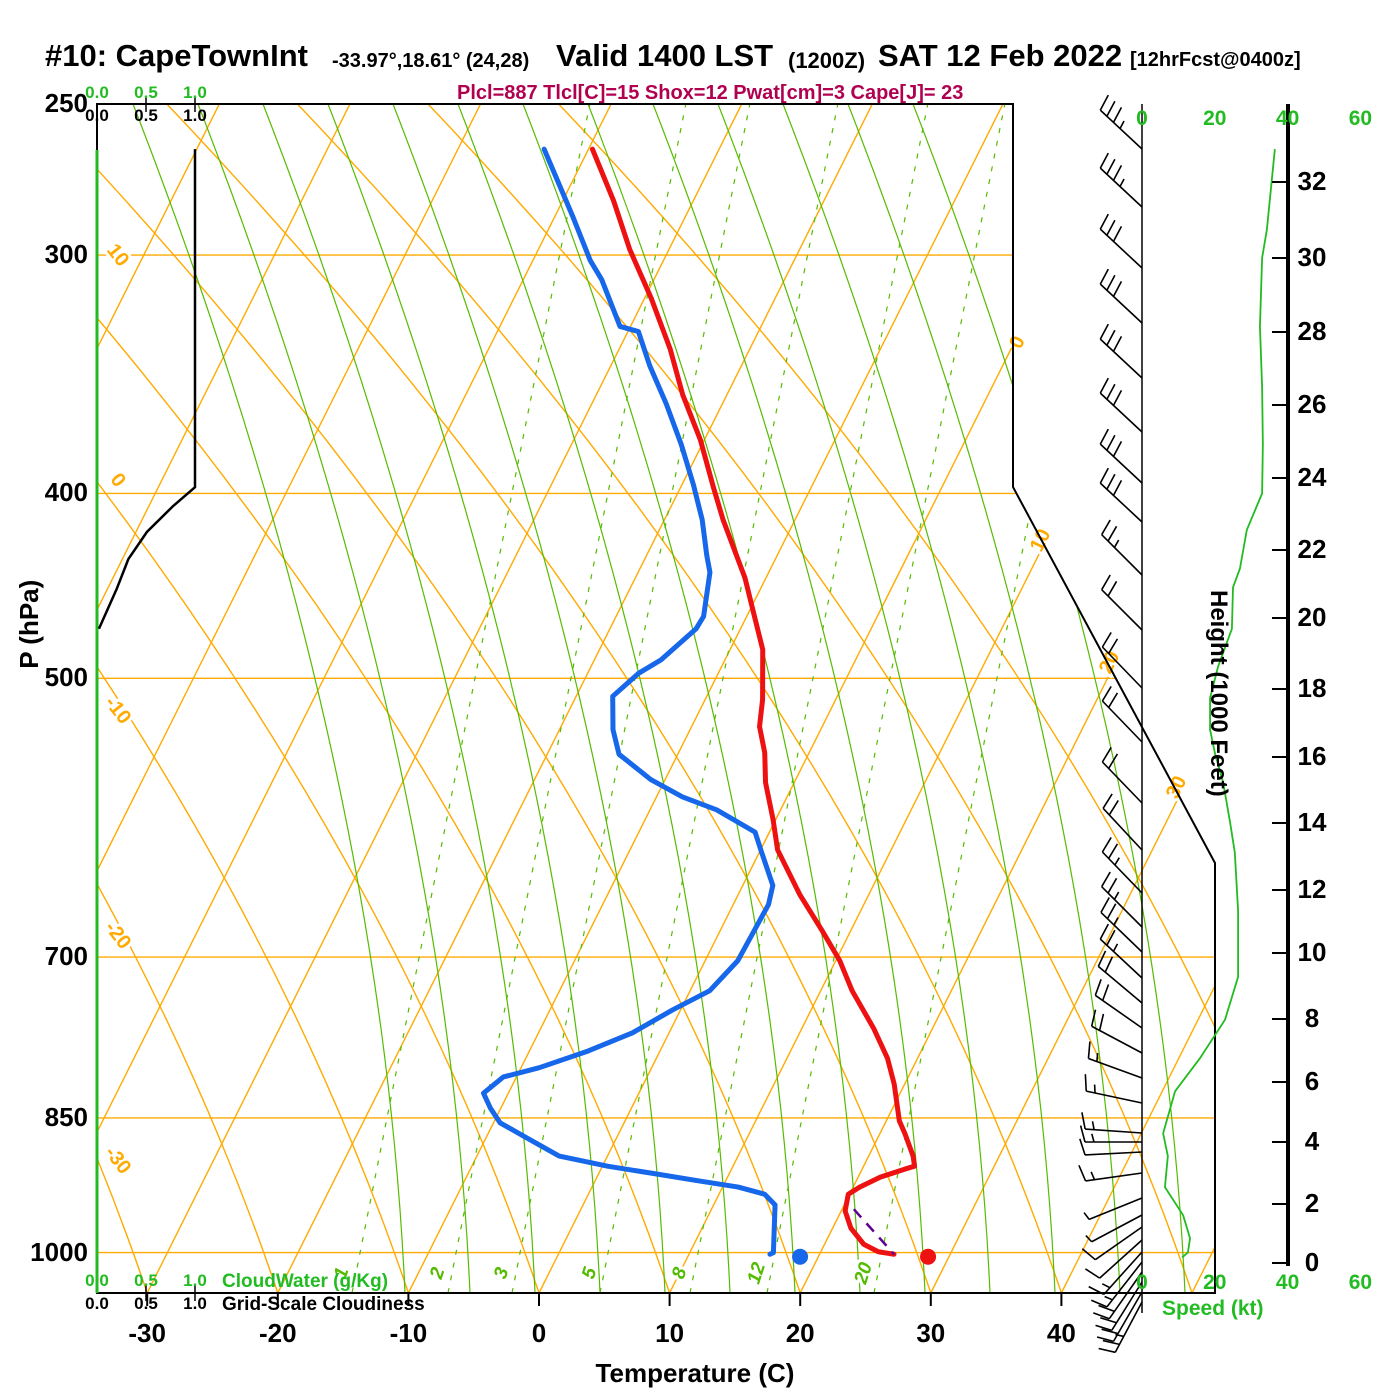 The height and width of the screenshot is (1400, 1400). What do you see at coordinates (305, 1281) in the screenshot?
I see `cloudwater-scale-title: CloudWater (g/Kg)` at bounding box center [305, 1281].